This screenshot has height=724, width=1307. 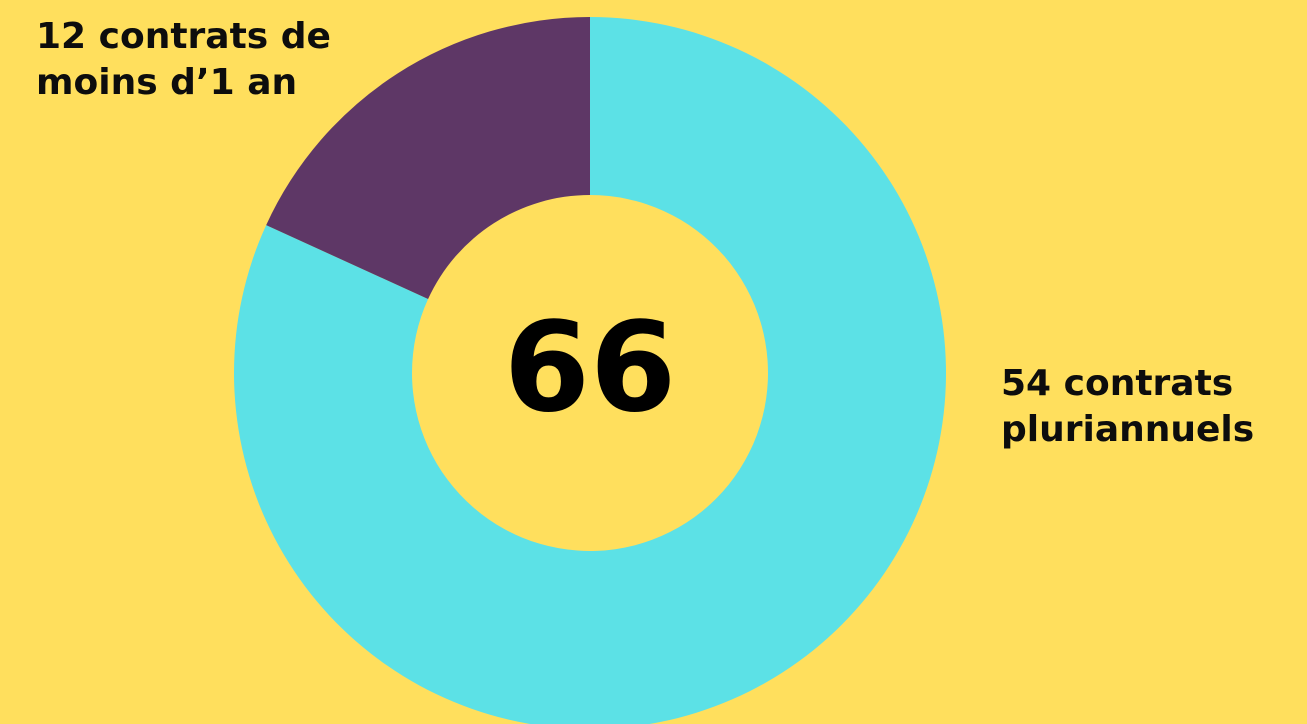 I want to click on multi-year-contracts-label-line-1: 54 contrats, so click(x=1117, y=383).